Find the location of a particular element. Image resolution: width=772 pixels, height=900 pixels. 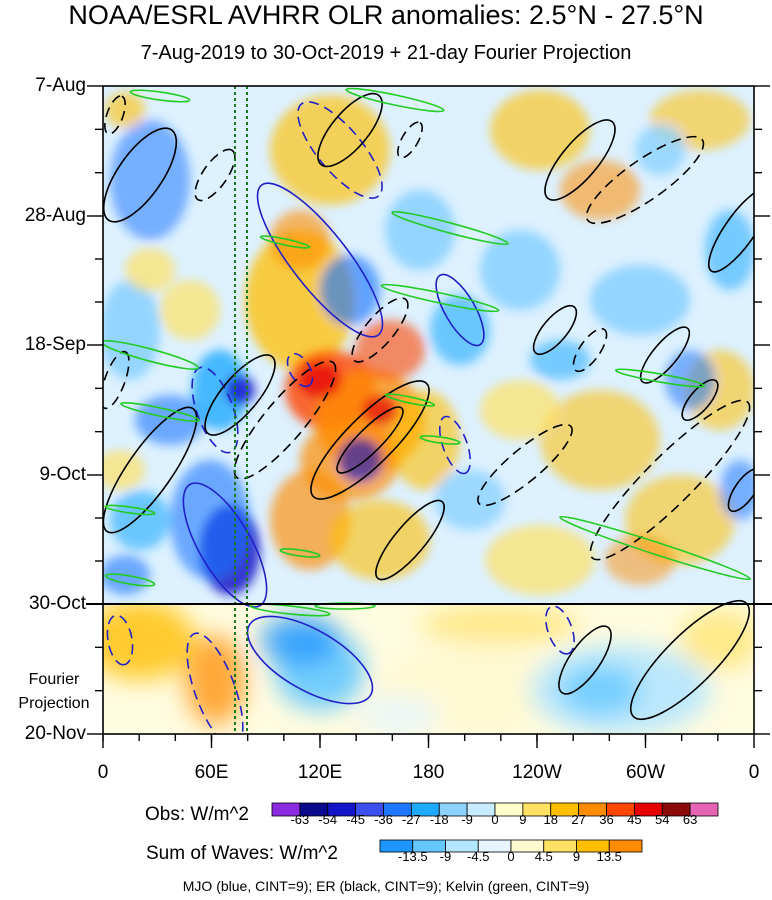

x-tick-label: 180 is located at coordinates (428, 772).